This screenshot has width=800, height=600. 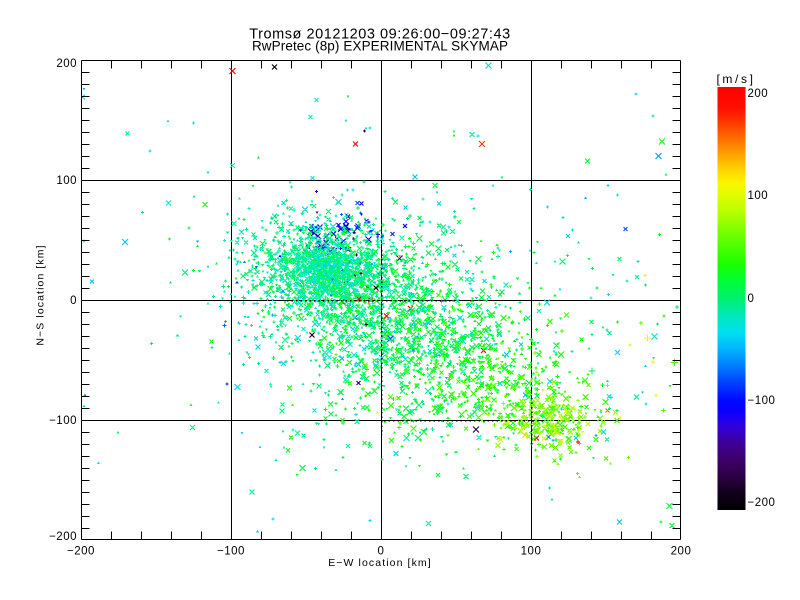 I want to click on svg-text: N−S location [km], so click(x=41, y=294).